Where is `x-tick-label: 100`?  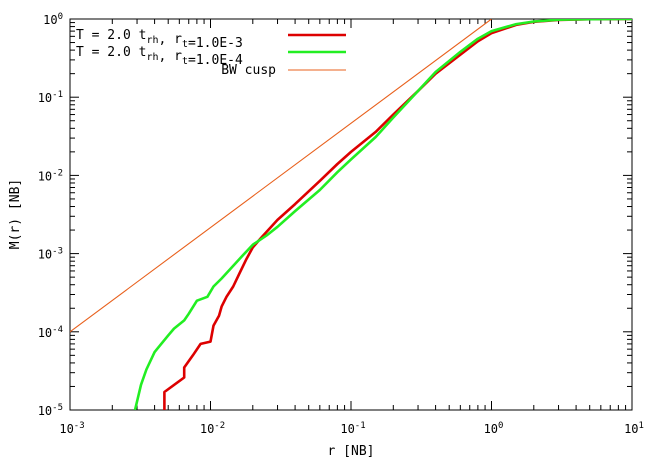 x-tick-label: 100 is located at coordinates (494, 428).